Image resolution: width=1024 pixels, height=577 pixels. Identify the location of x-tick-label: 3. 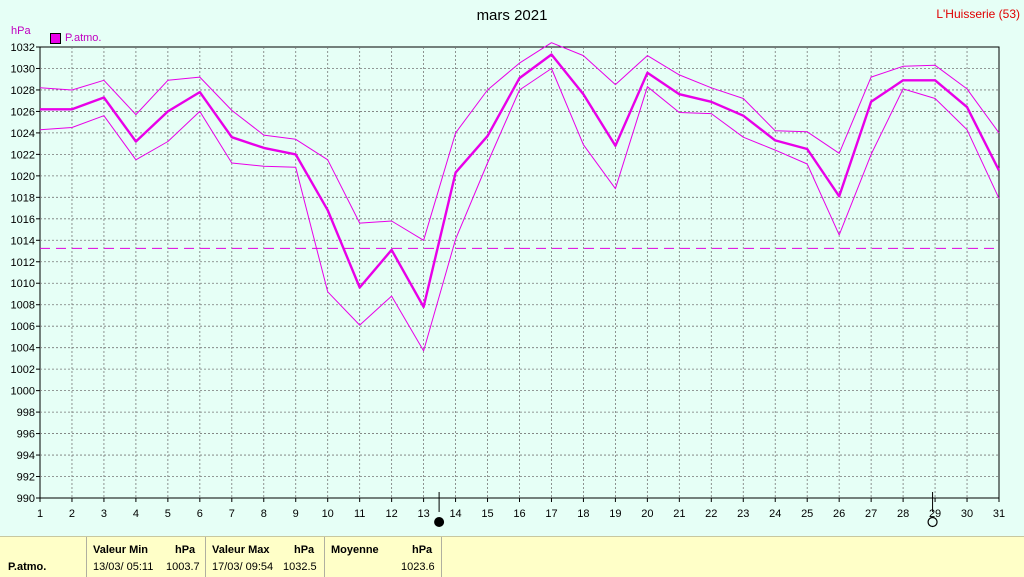
(104, 514).